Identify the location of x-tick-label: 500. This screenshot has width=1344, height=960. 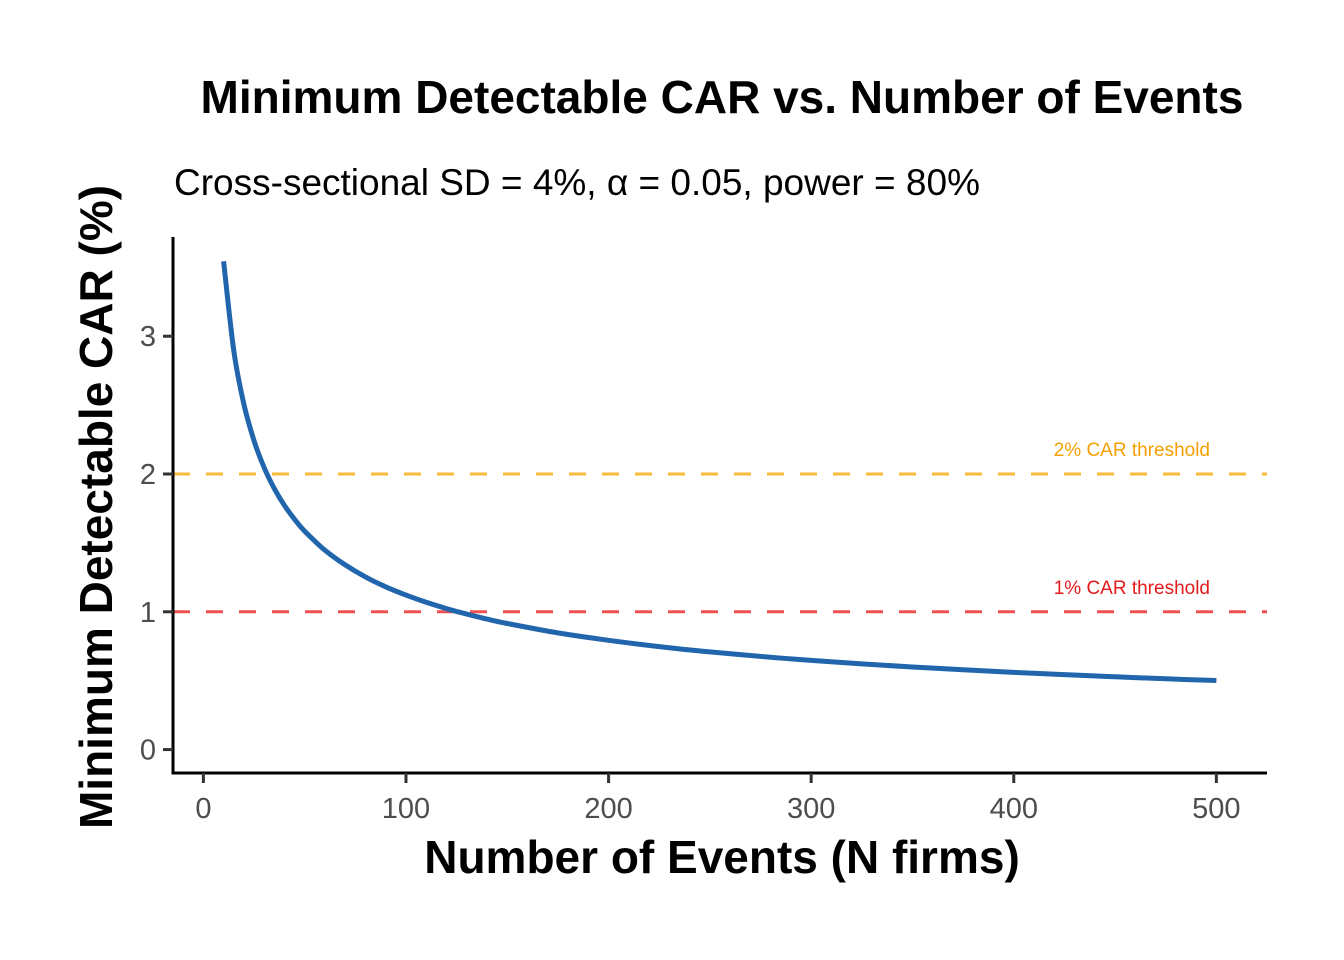
(1216, 809).